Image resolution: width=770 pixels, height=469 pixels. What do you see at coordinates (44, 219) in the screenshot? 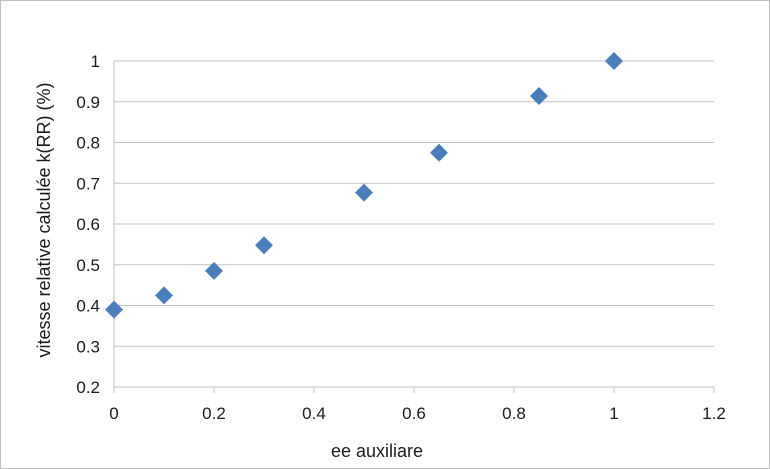
I see `y-axis-title: vitesse relative calculée k(RR) (%)` at bounding box center [44, 219].